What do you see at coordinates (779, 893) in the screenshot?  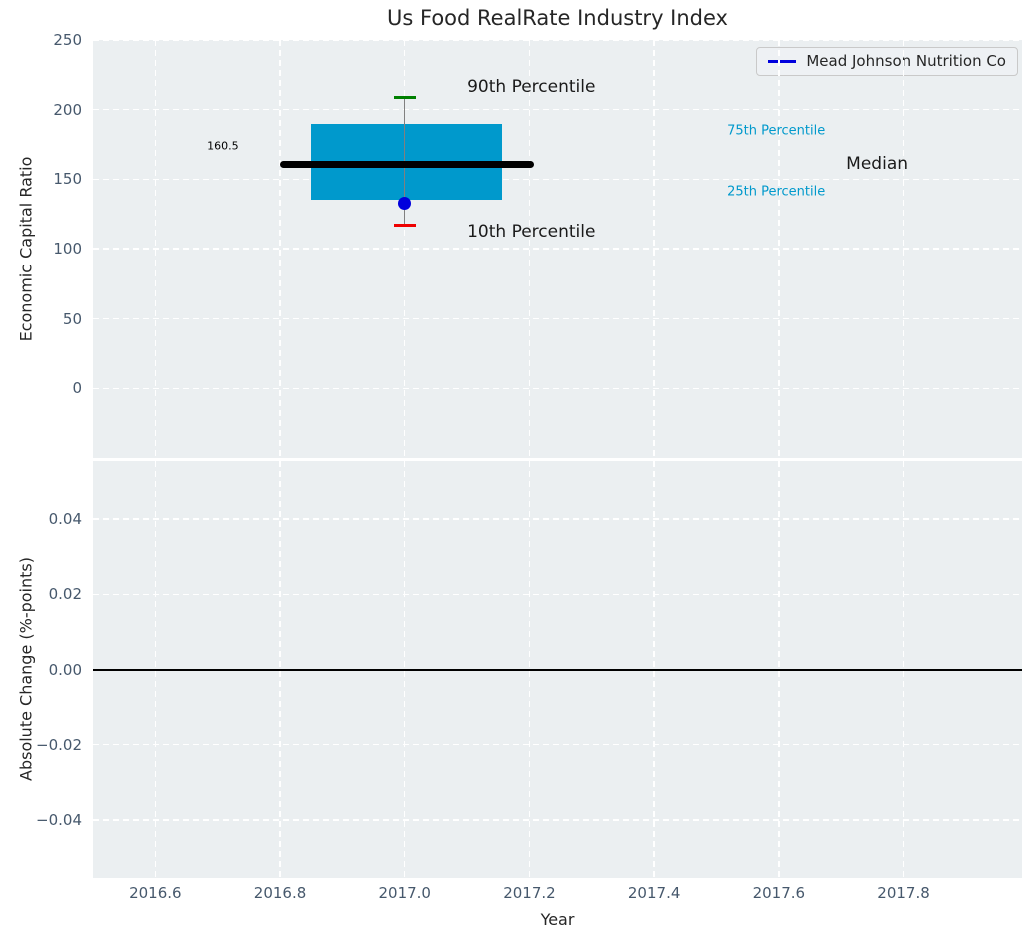 I see `x-tick-label: 2017.6` at bounding box center [779, 893].